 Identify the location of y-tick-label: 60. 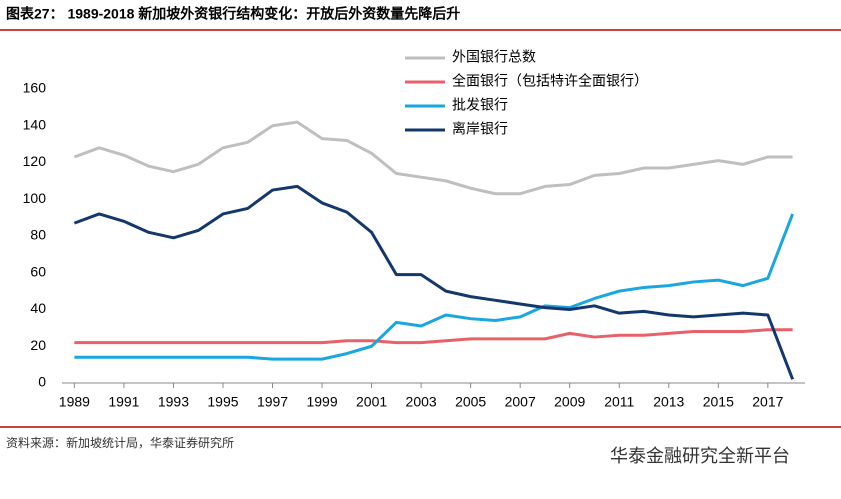
(38, 271).